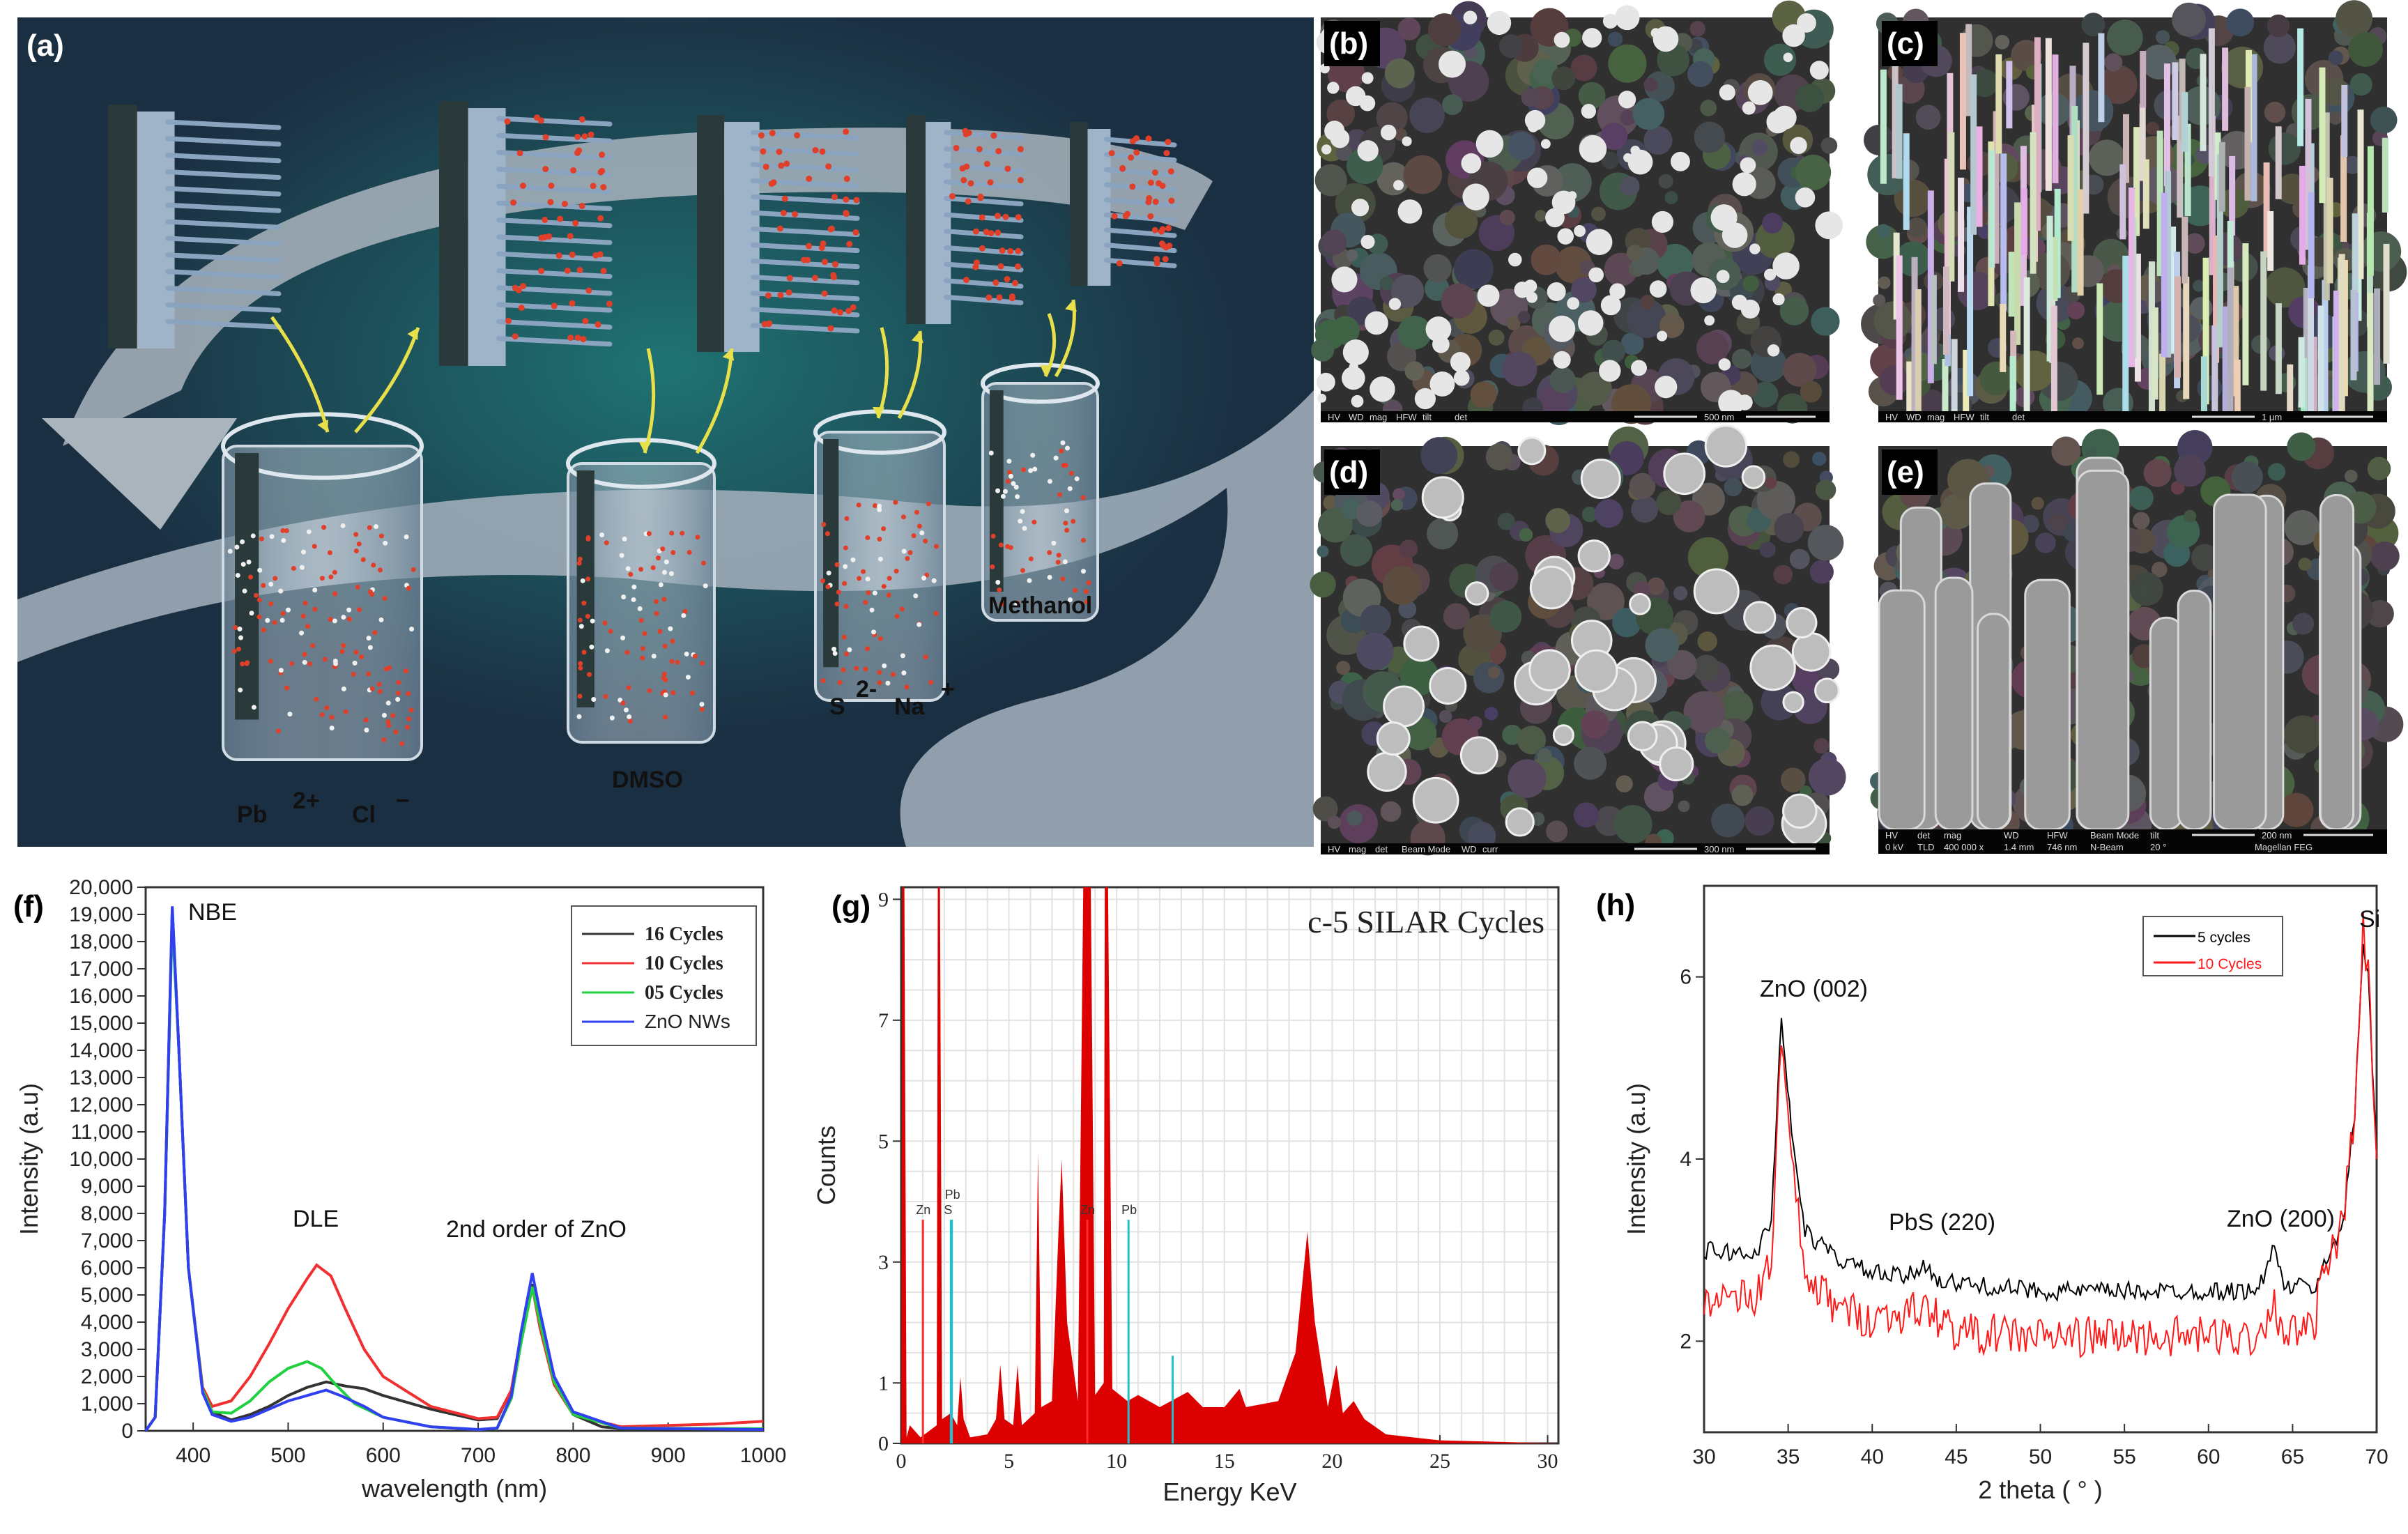 This screenshot has height=1534, width=2408. What do you see at coordinates (687, 1021) in the screenshot?
I see `legend-entry: ZnO NWs` at bounding box center [687, 1021].